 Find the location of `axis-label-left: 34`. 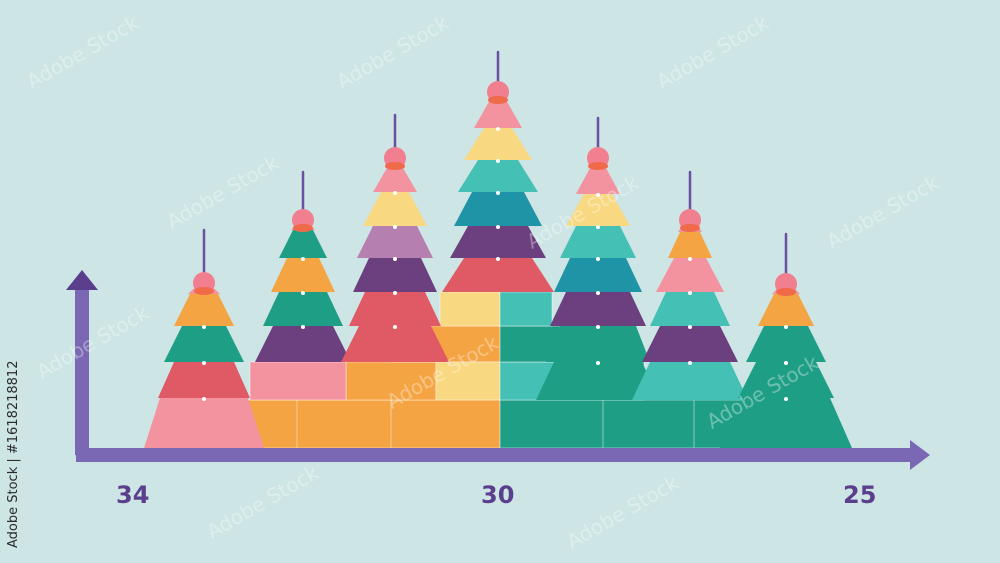

axis-label-left: 34 is located at coordinates (133, 495).